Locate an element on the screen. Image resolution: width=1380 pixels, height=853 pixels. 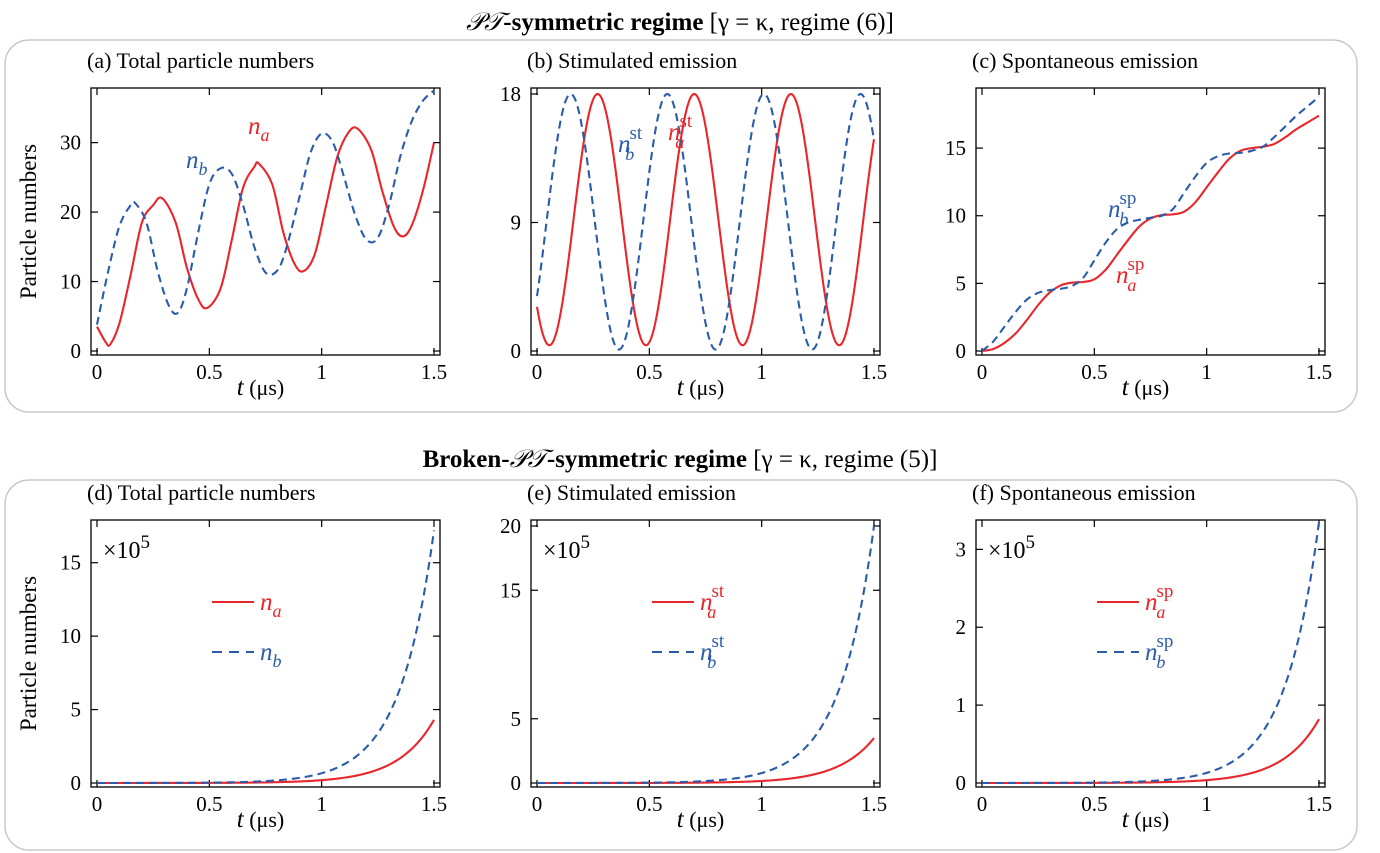
legend-label-a: na is located at coordinates (271, 605).